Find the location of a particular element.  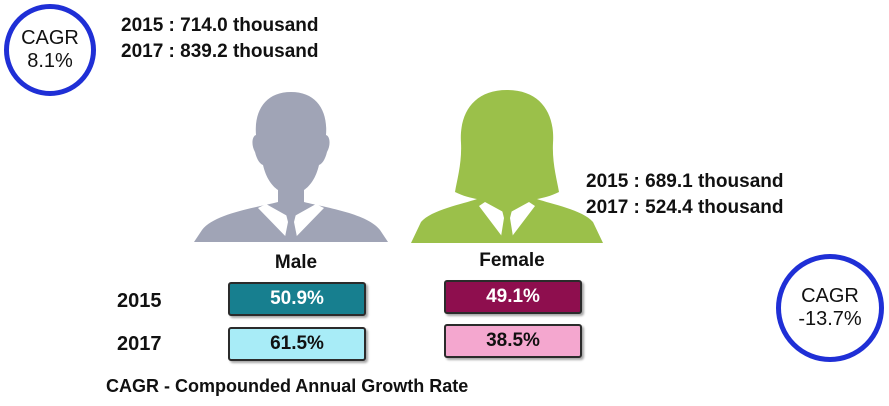

female-cagr-value: -13.7% is located at coordinates (830, 319).